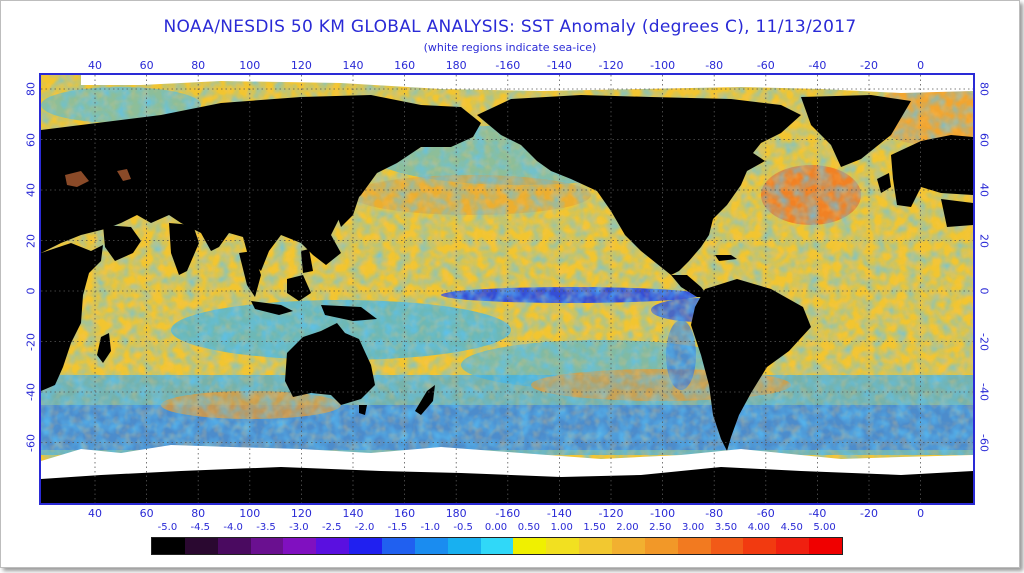 This screenshot has height=573, width=1024. Describe the element at coordinates (627, 527) in the screenshot. I see `legend-label: 2.00` at that location.